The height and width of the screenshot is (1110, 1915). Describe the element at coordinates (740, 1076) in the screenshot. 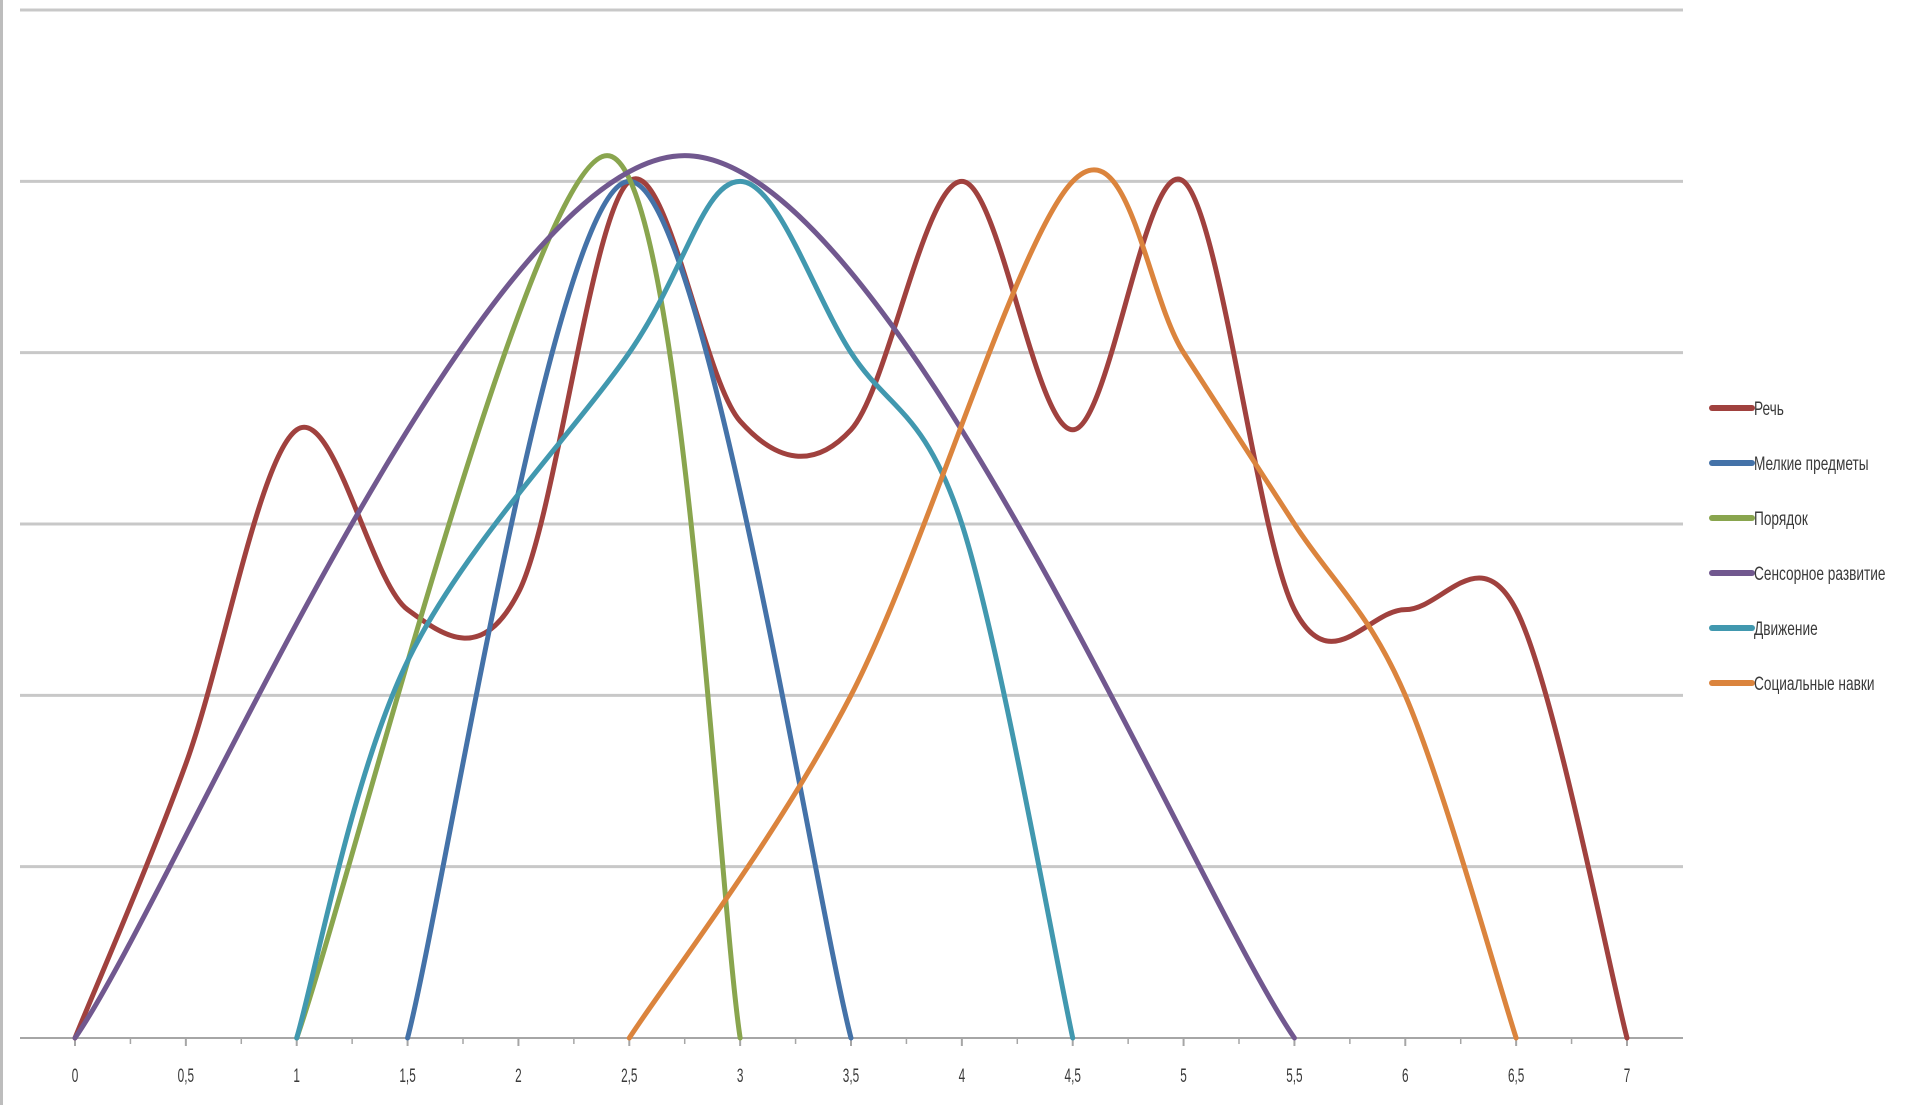

I see `x-tick-label: 3` at that location.